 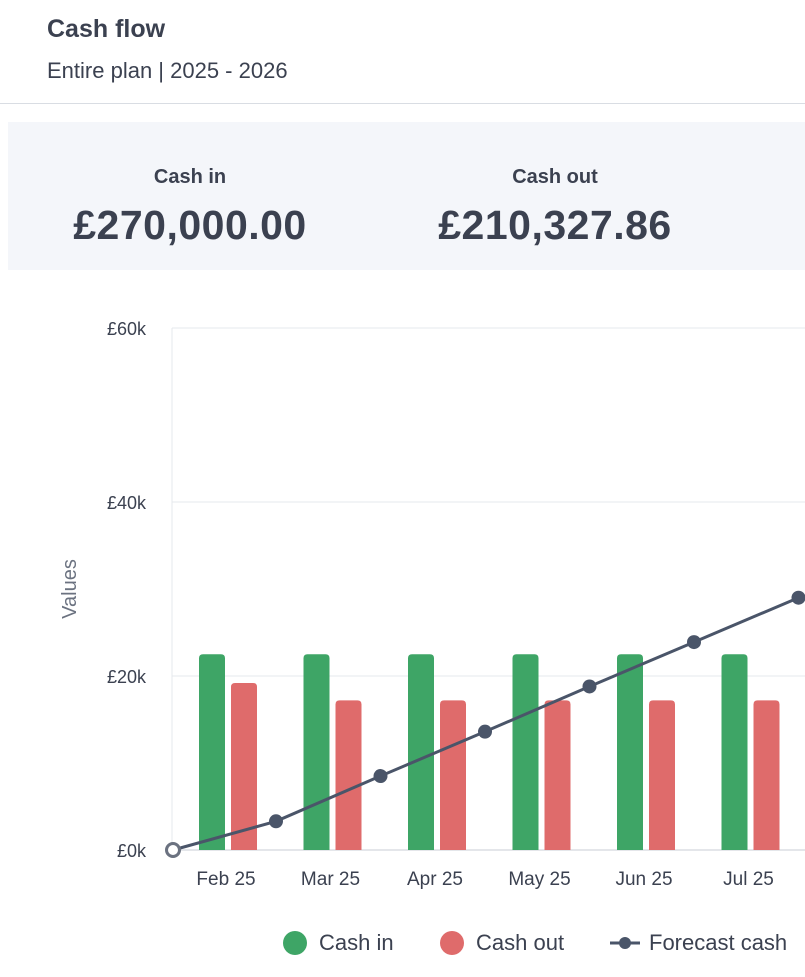 I want to click on y-tick-label: £40k, so click(x=127, y=503).